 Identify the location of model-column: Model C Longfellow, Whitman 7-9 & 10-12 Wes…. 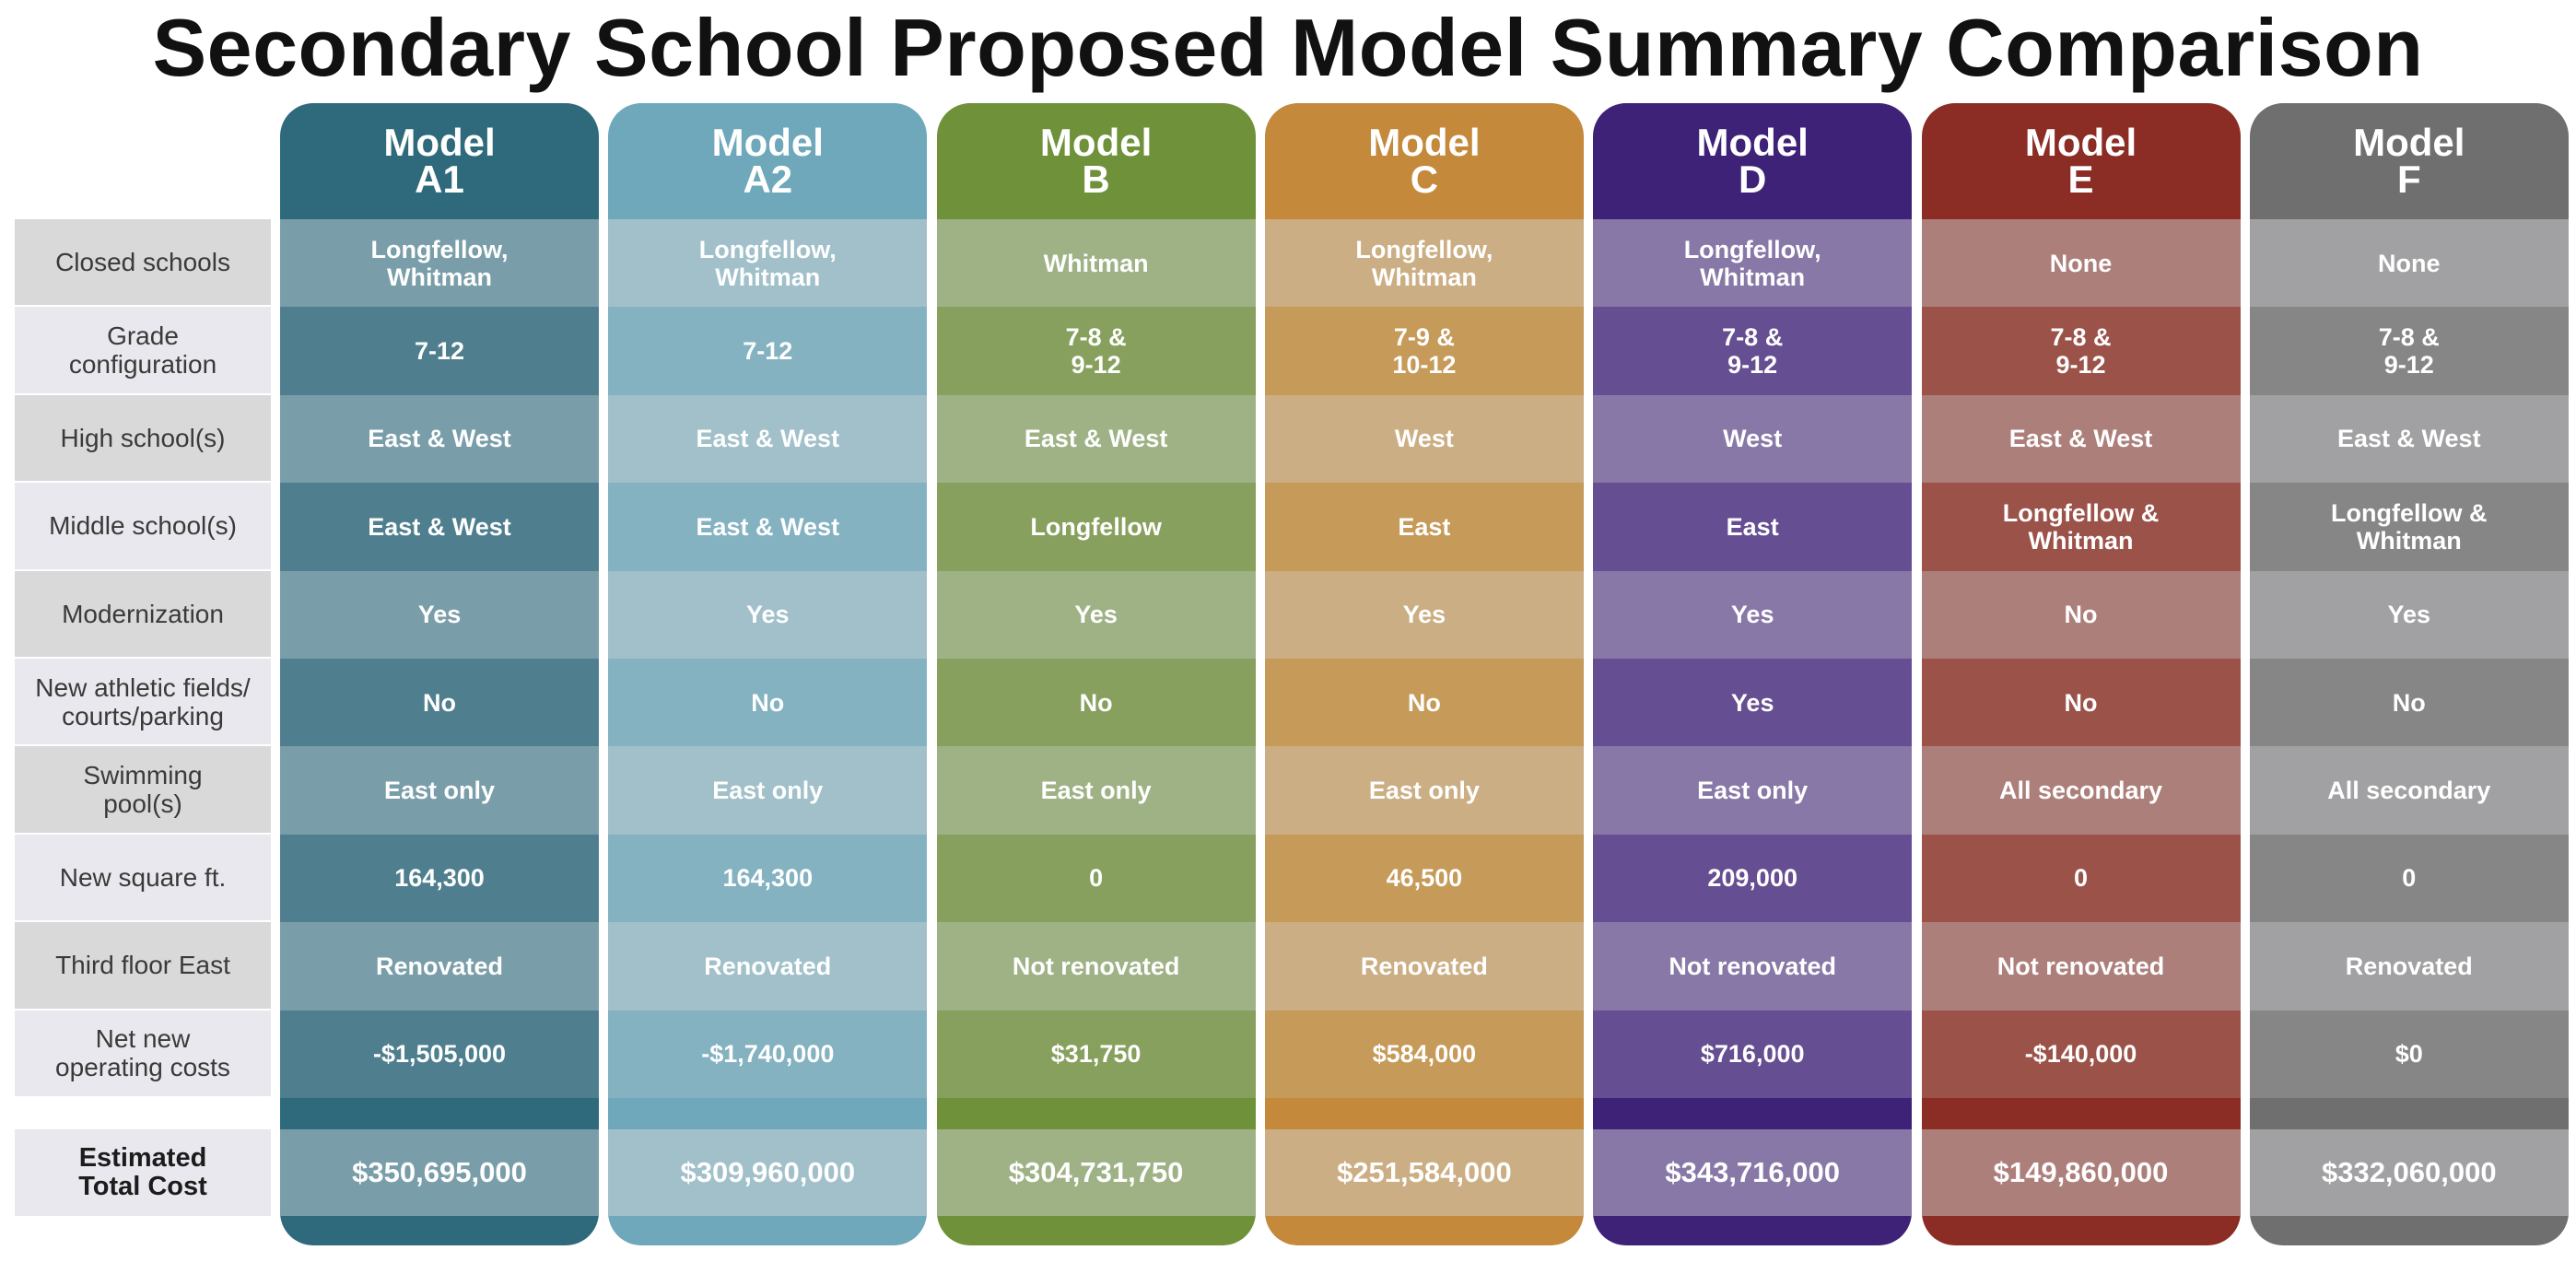
(1424, 674).